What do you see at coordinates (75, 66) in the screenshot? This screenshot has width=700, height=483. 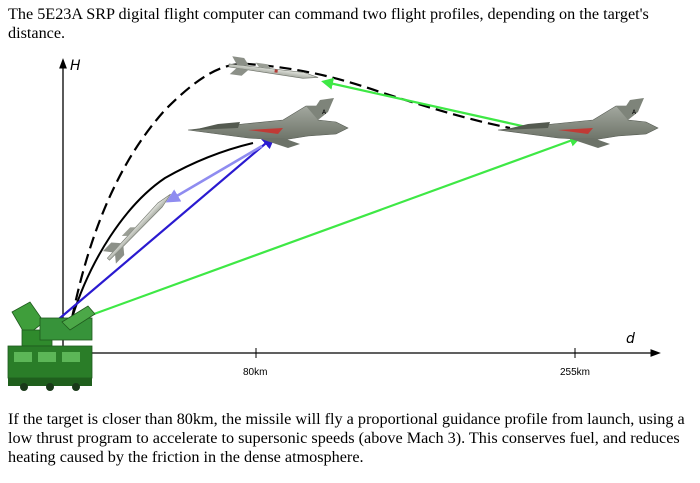 I see `y-axis-label: H` at bounding box center [75, 66].